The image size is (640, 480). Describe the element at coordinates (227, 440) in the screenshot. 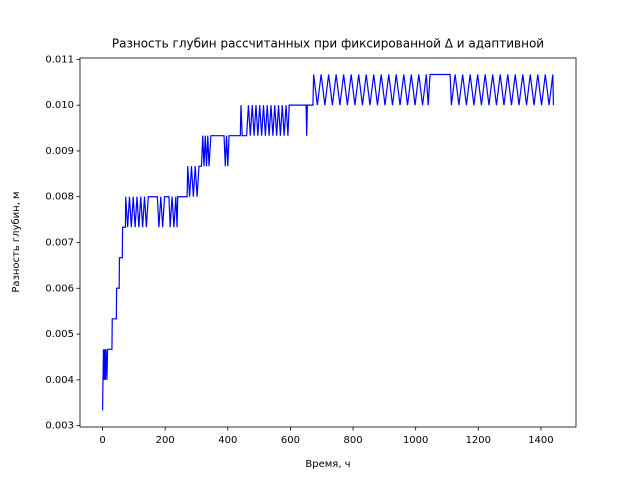

I see `x-tick-label: 400` at that location.